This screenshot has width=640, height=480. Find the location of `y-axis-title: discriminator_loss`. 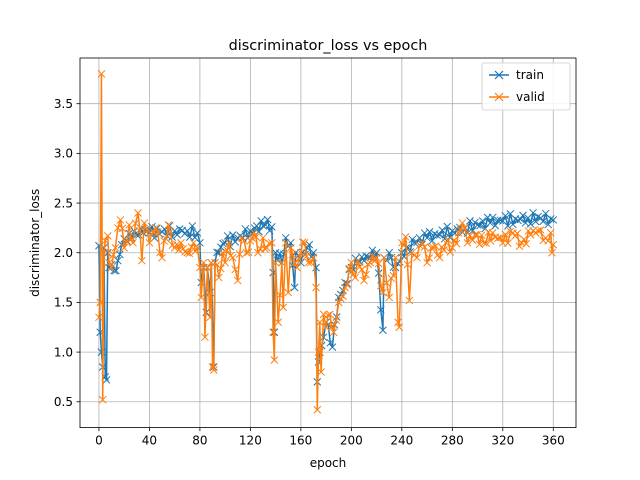

y-axis-title: discriminator_loss is located at coordinates (35, 243).